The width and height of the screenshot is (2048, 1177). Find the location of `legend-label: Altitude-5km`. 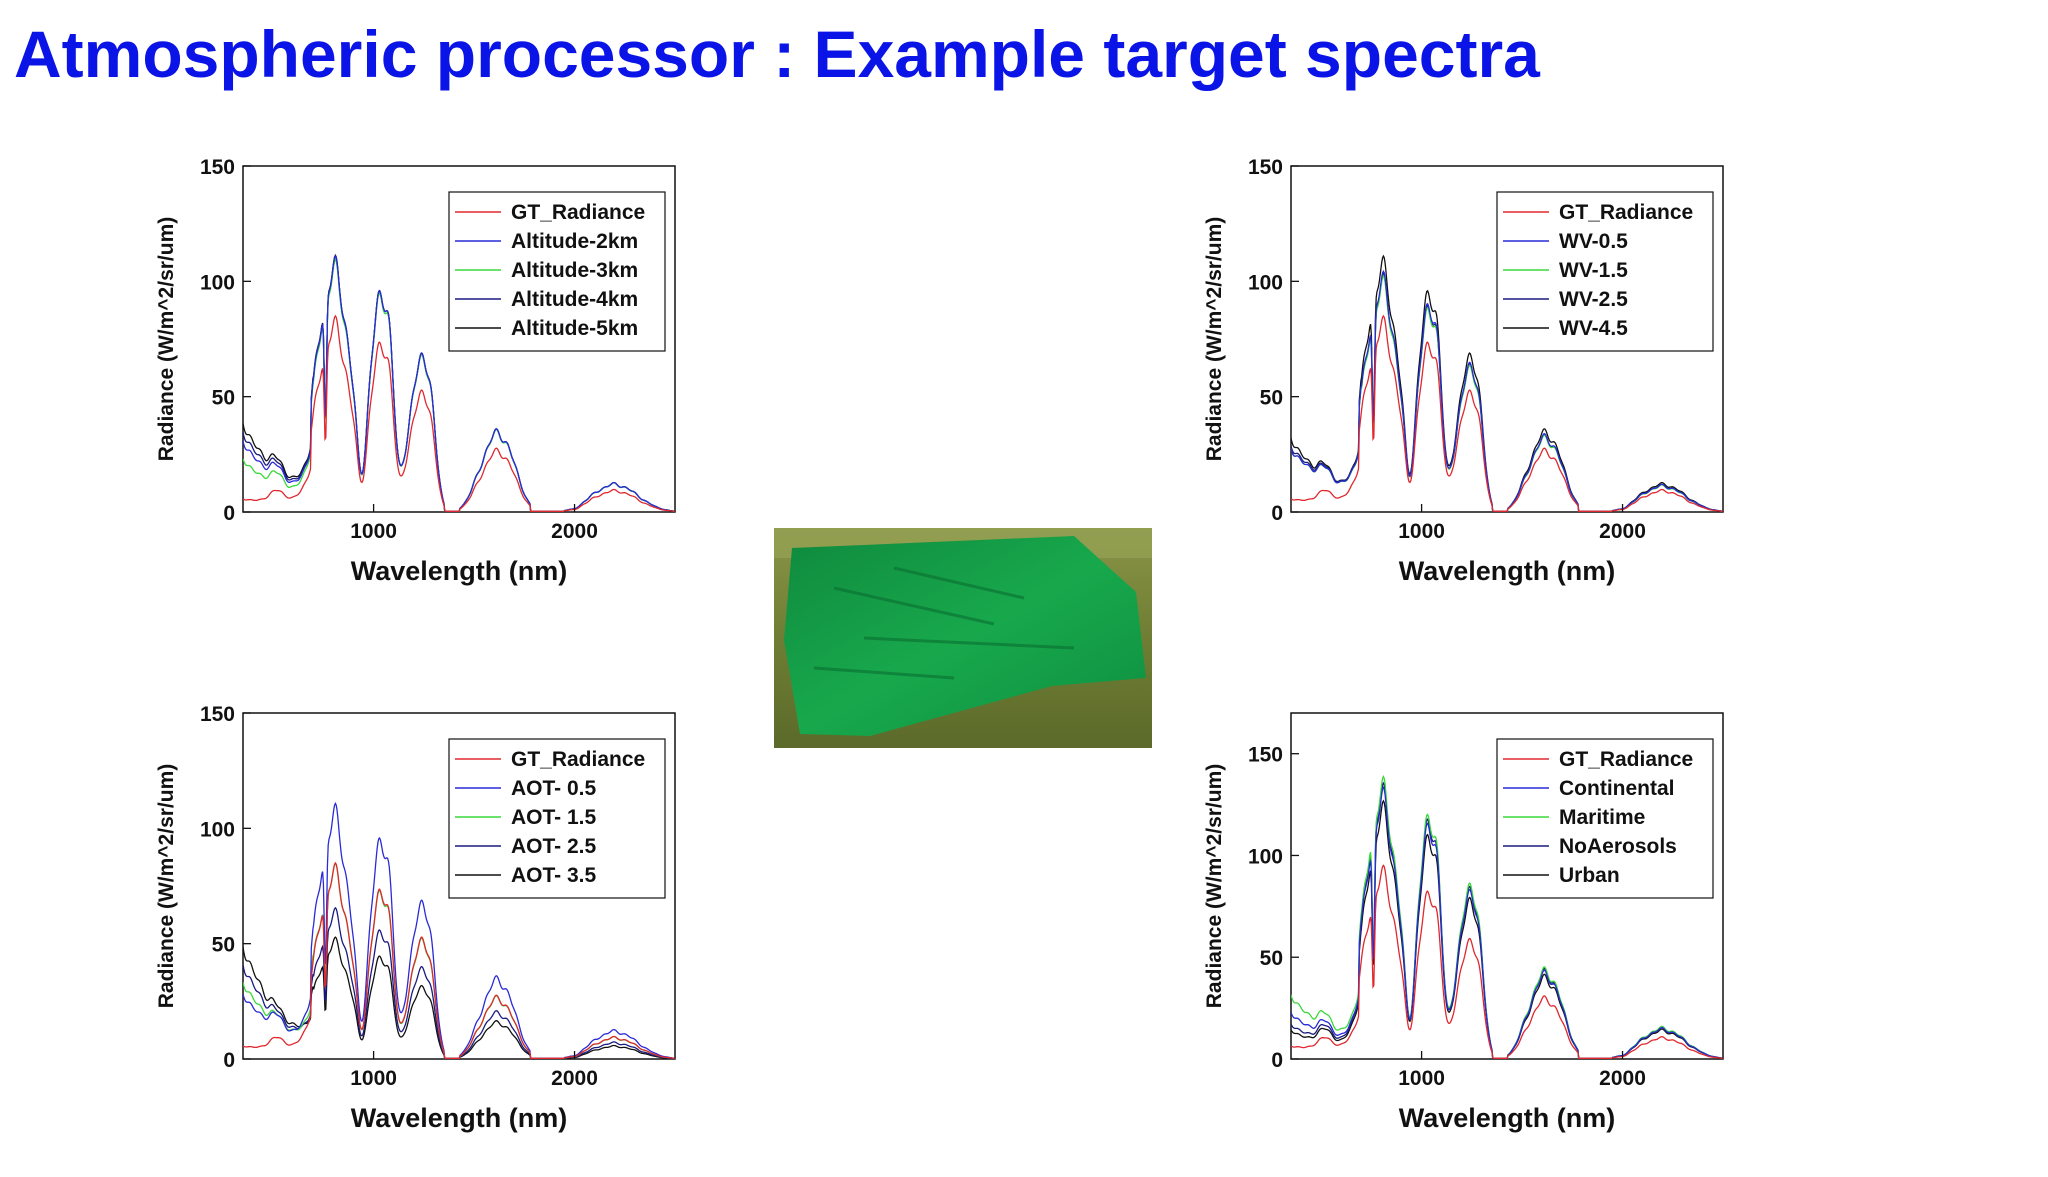

legend-label: Altitude-5km is located at coordinates (574, 328).